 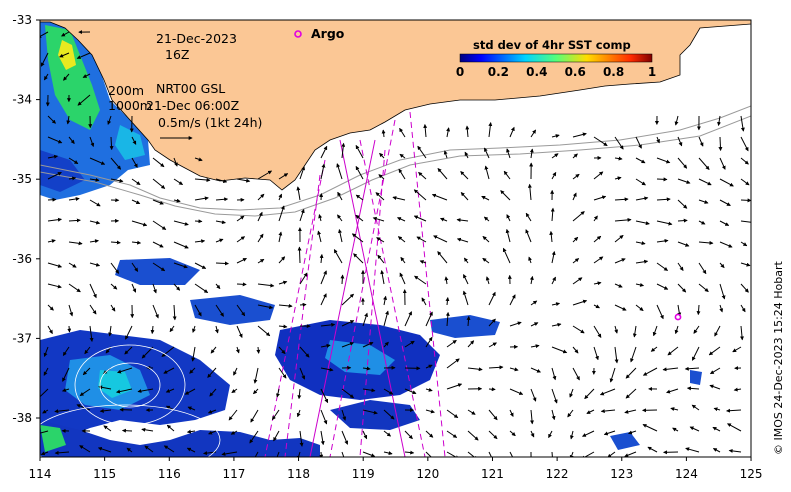 What do you see at coordinates (22, 418) in the screenshot?
I see `y-tick-label: -38` at bounding box center [22, 418].